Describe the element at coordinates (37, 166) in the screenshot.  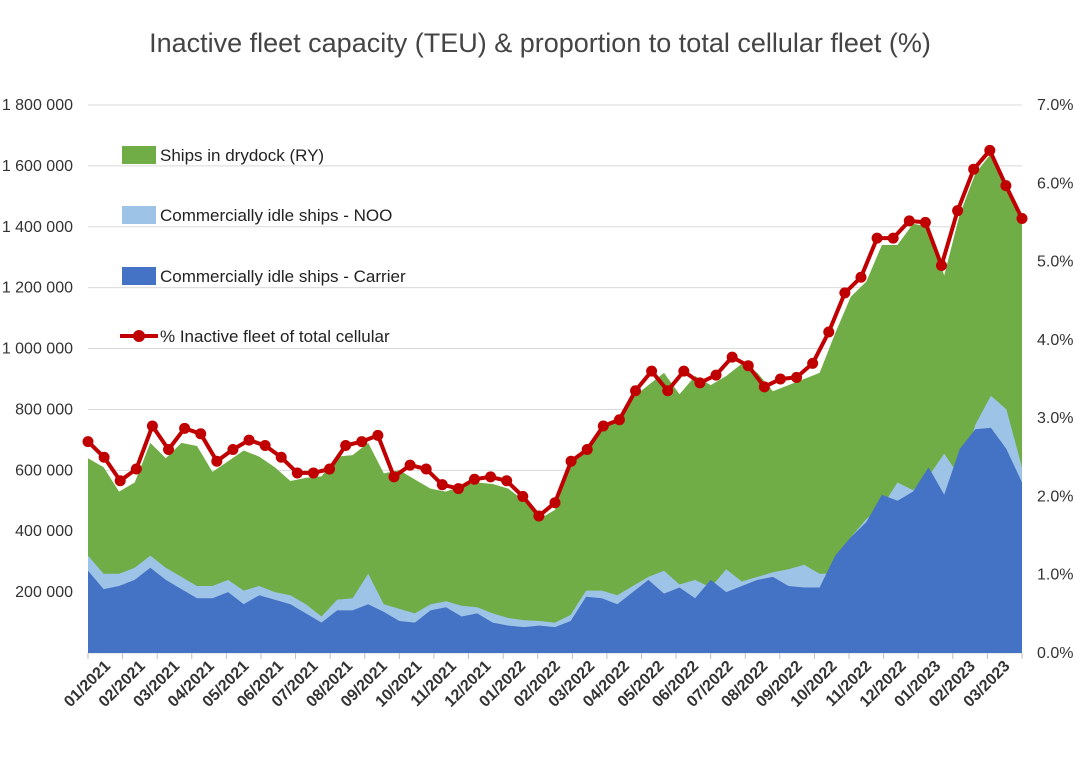
I see `y-tick-label: 1 600 000` at that location.